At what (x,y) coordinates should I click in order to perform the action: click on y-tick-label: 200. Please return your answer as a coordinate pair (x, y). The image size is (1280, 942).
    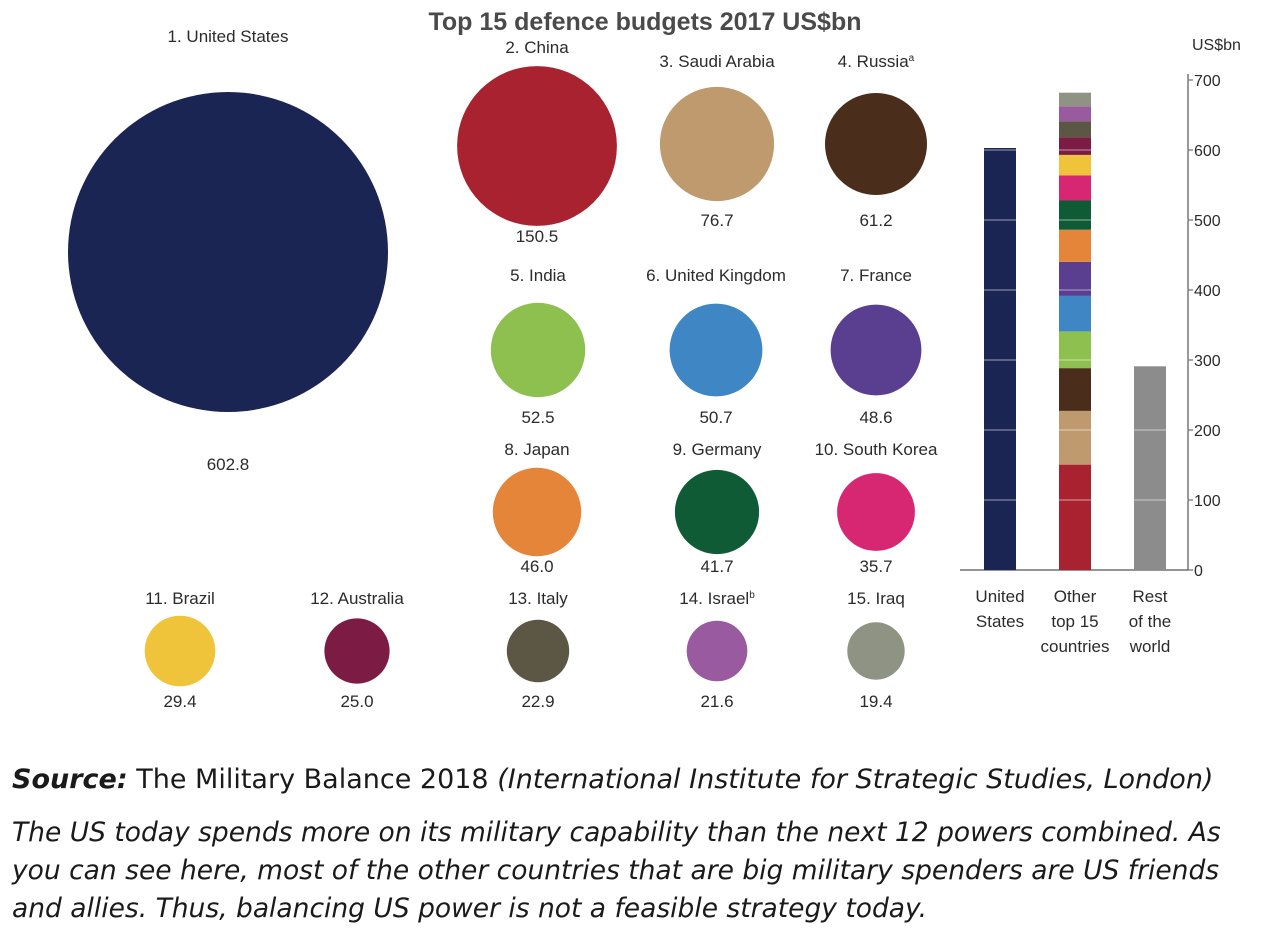
    Looking at the image, I should click on (1207, 431).